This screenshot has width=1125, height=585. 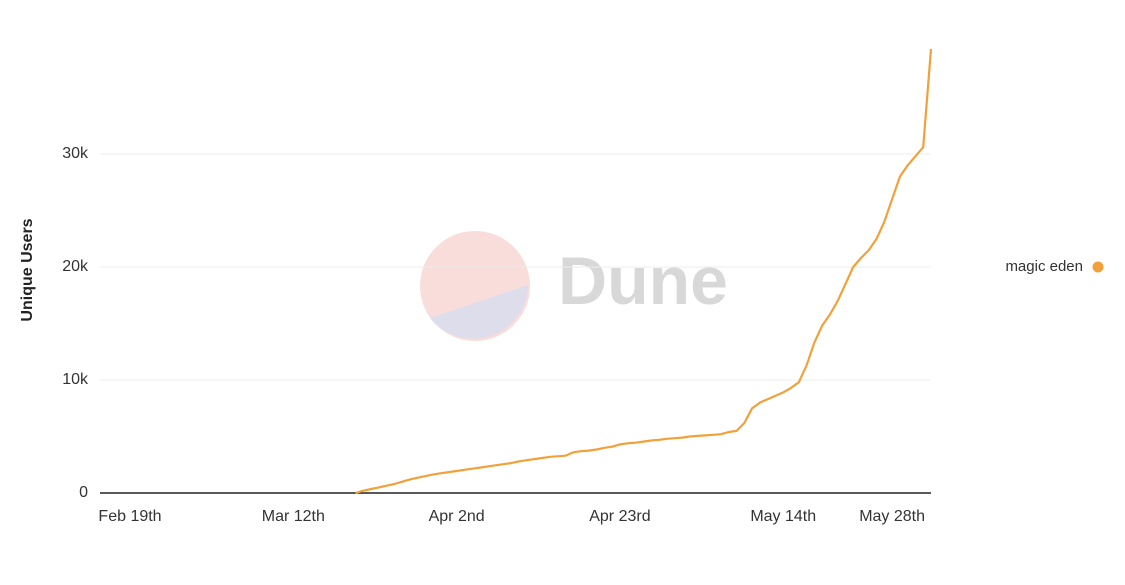 I want to click on watermark-logo-bottom-fill, so click(x=479, y=312).